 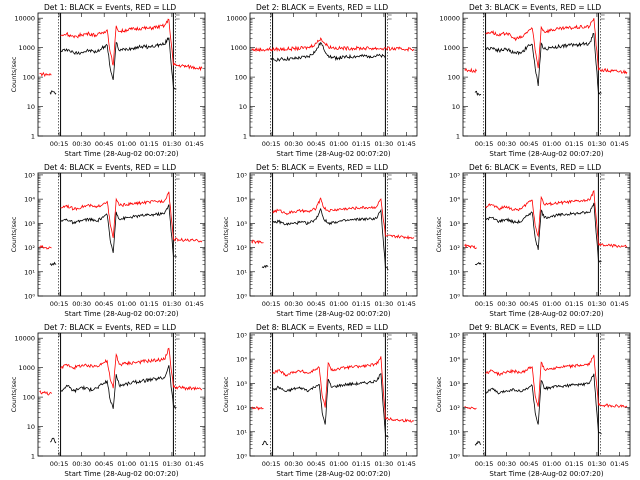 What do you see at coordinates (322, 167) in the screenshot?
I see `chart-title: Det 5: BLACK = Events, RED = LLD` at bounding box center [322, 167].